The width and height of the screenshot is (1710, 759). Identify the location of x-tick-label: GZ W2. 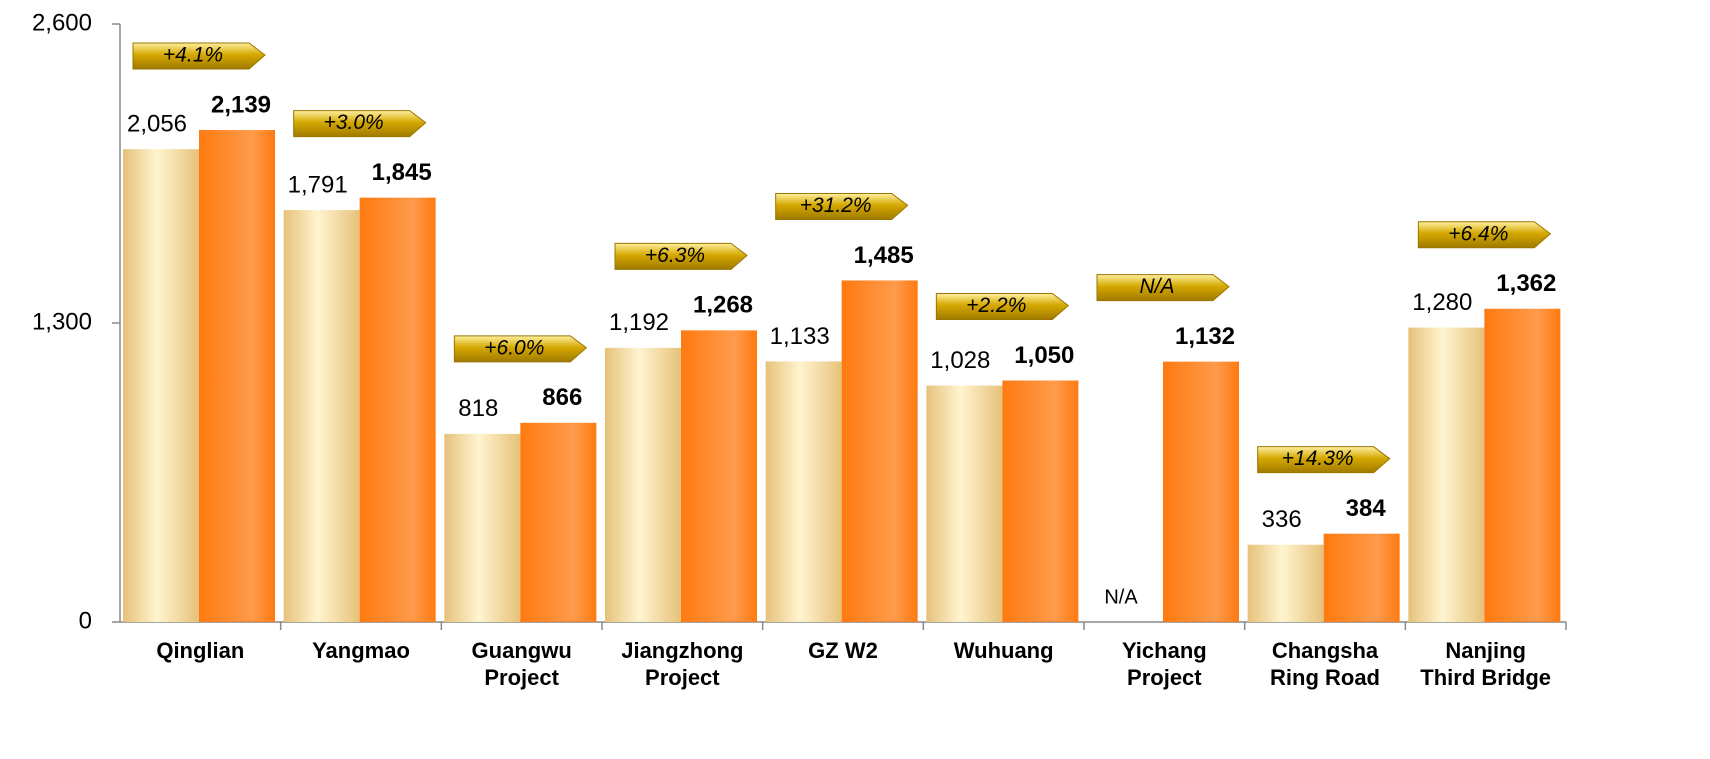
(843, 650).